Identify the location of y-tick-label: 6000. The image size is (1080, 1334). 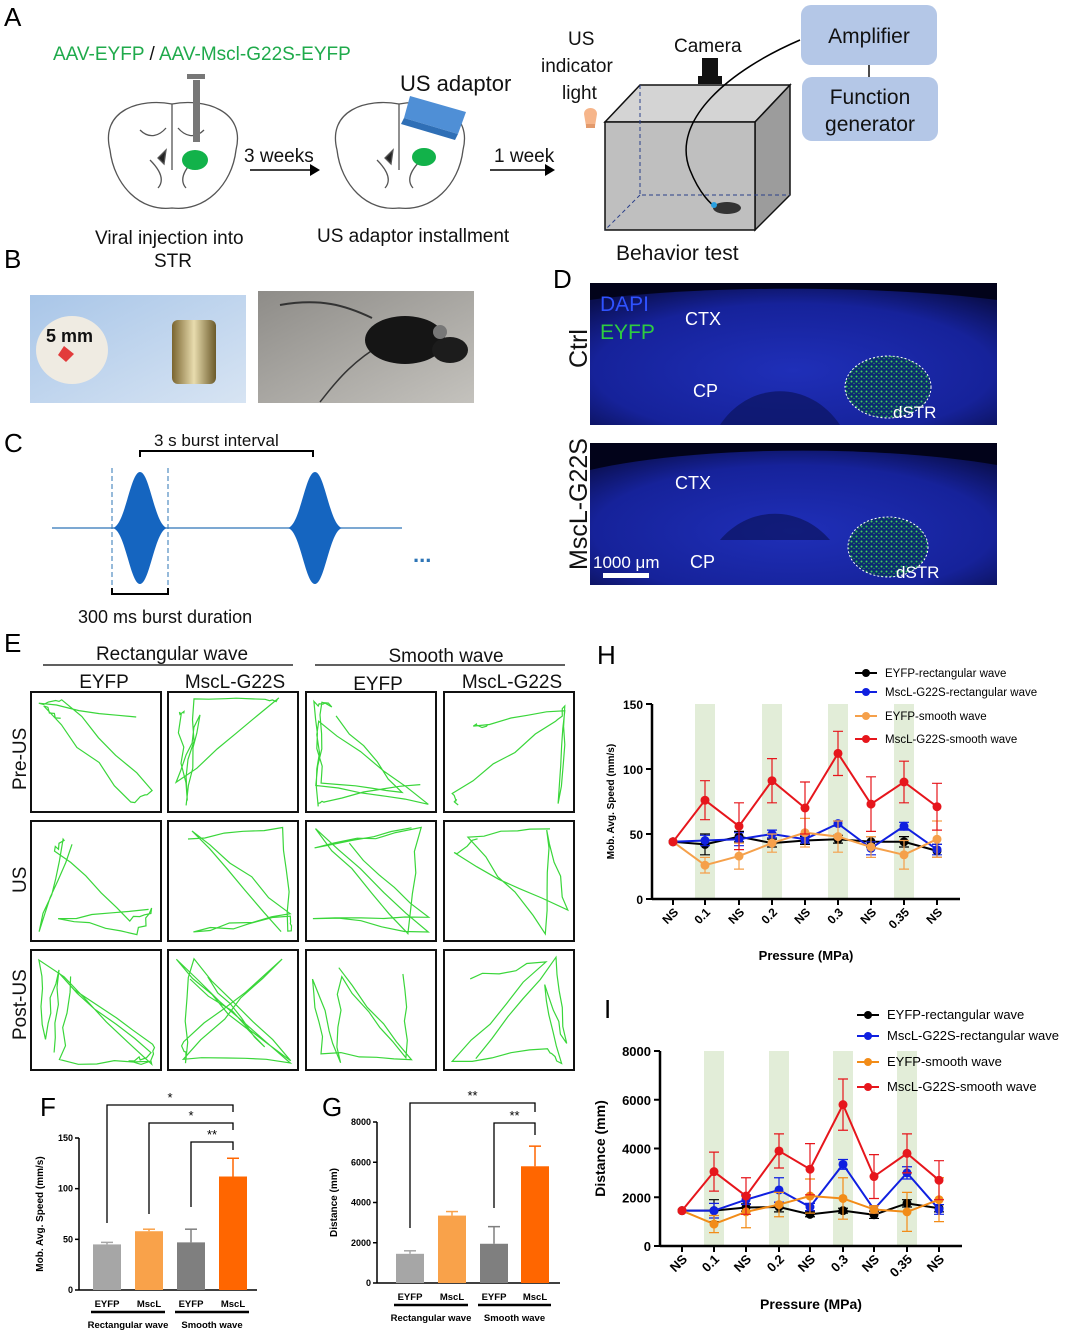
(636, 1100).